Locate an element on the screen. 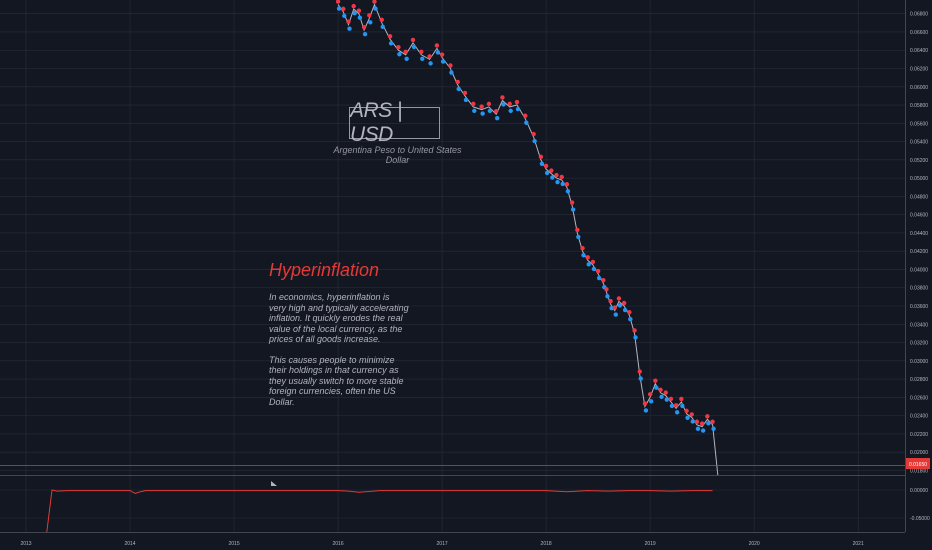 The width and height of the screenshot is (932, 550). indicator-series-line is located at coordinates (379, 511).